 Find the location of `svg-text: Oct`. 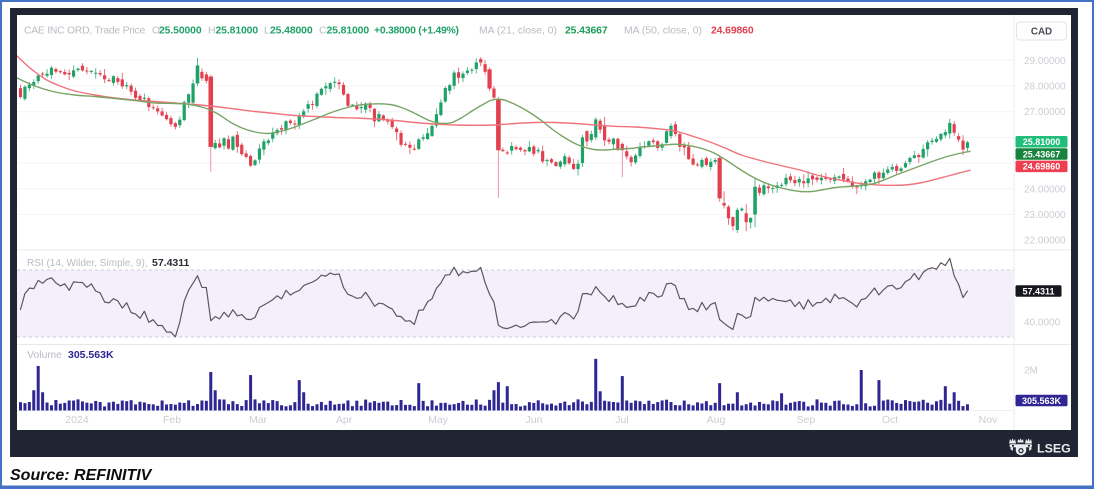

svg-text: Oct is located at coordinates (890, 420).